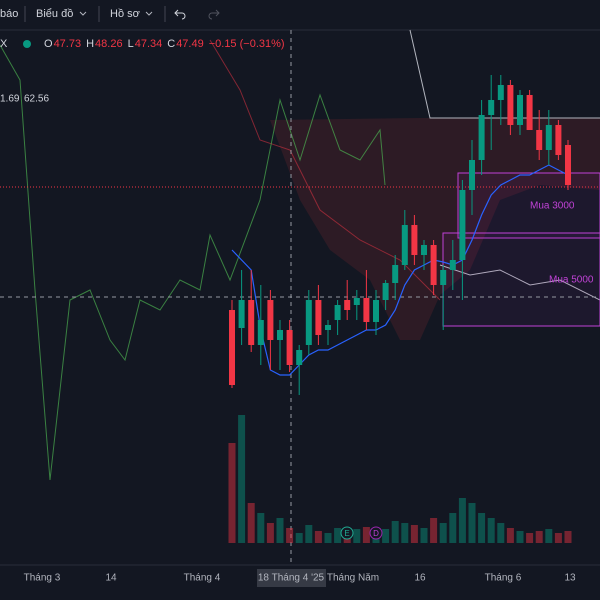 This screenshot has width=600, height=600. Describe the element at coordinates (109, 44) in the screenshot. I see `legend-value: 48.26` at that location.